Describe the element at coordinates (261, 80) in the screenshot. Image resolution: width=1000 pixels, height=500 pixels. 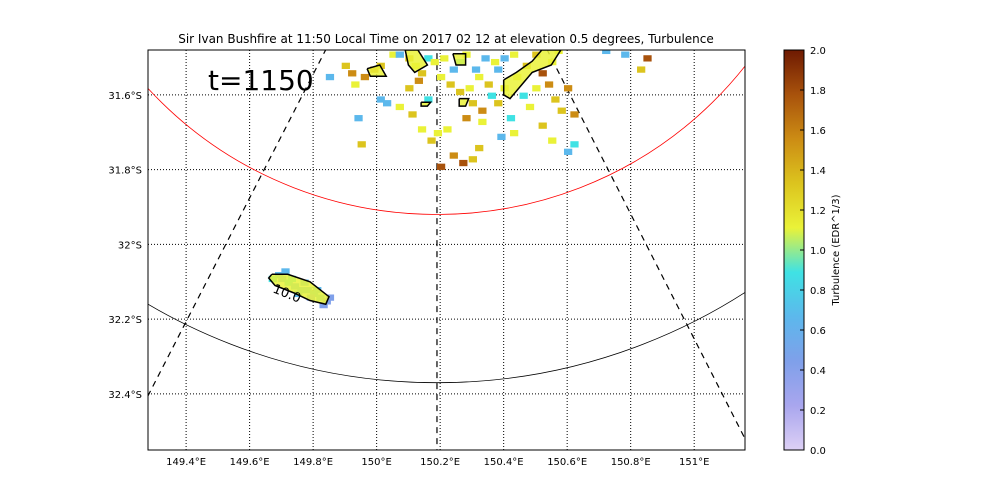
I see `time-annotation: t=1150` at that location.